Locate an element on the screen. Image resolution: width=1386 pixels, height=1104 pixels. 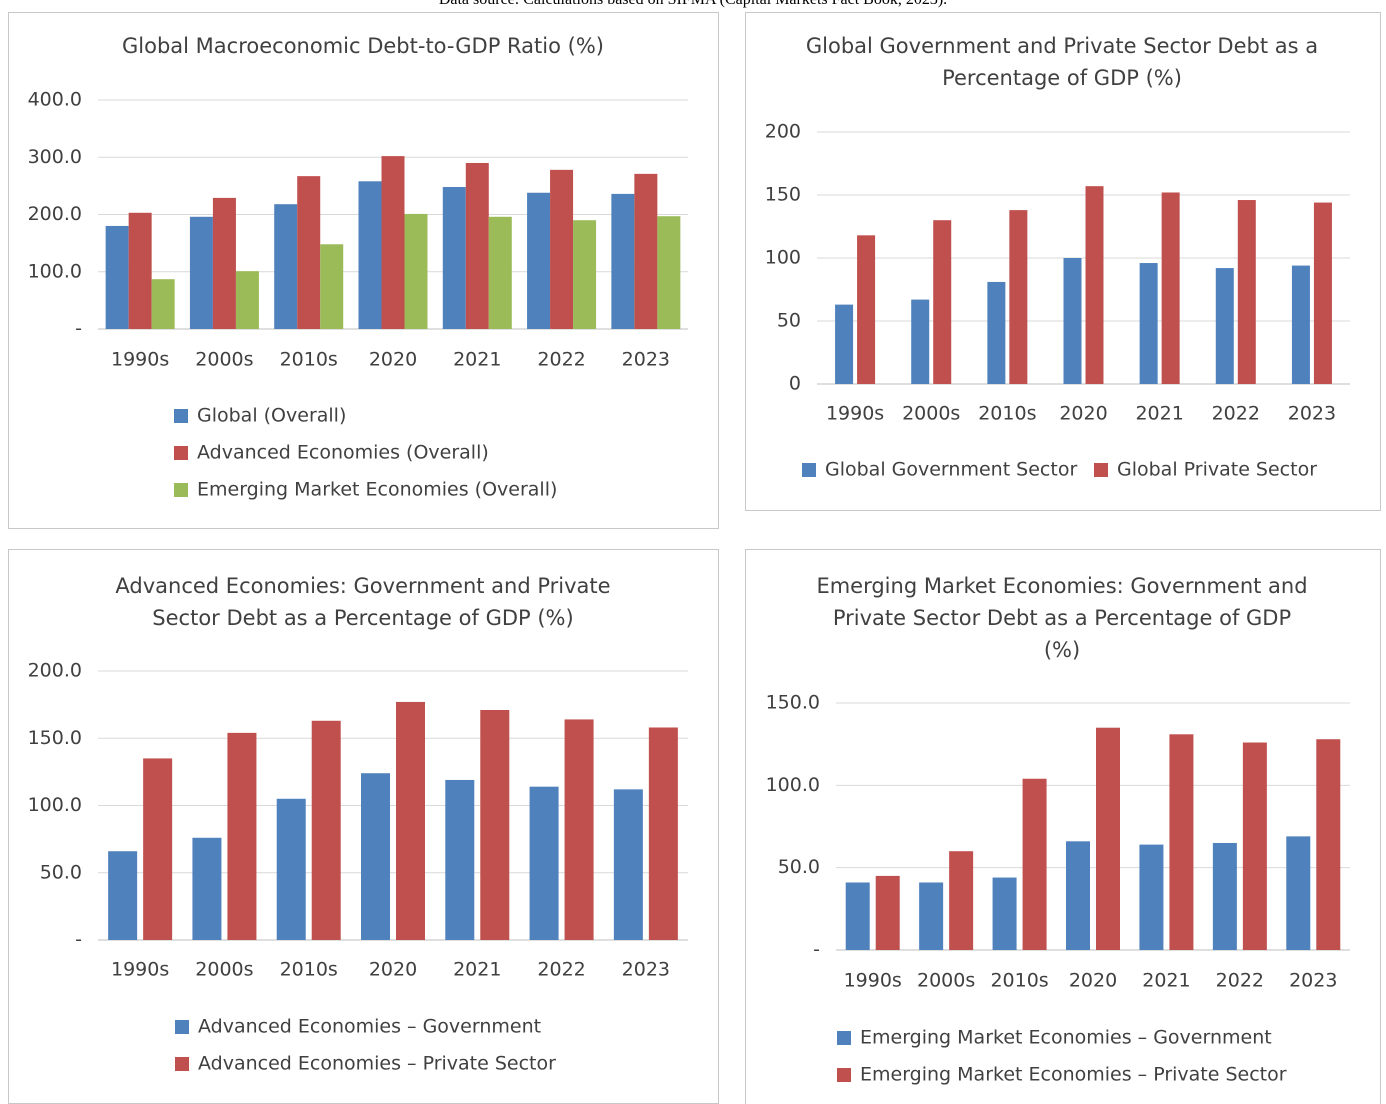
y-tick-label: 400.0 is located at coordinates (55, 100).